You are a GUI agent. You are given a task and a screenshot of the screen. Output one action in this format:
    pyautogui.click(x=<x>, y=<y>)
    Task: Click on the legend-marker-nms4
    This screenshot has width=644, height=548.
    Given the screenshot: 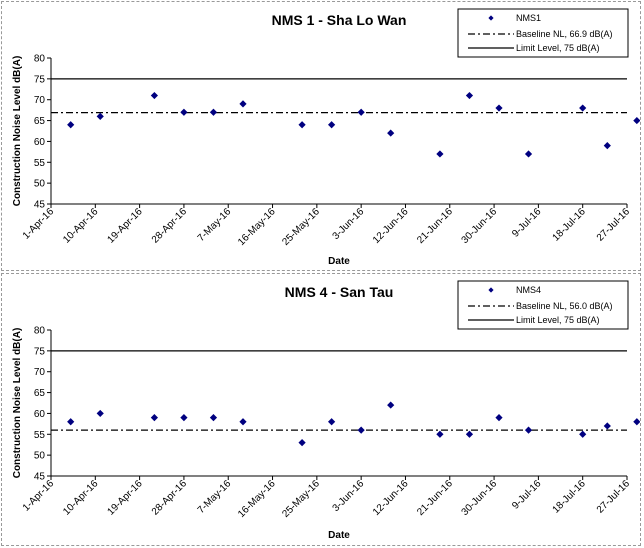 What is the action you would take?
    pyautogui.click(x=491, y=290)
    